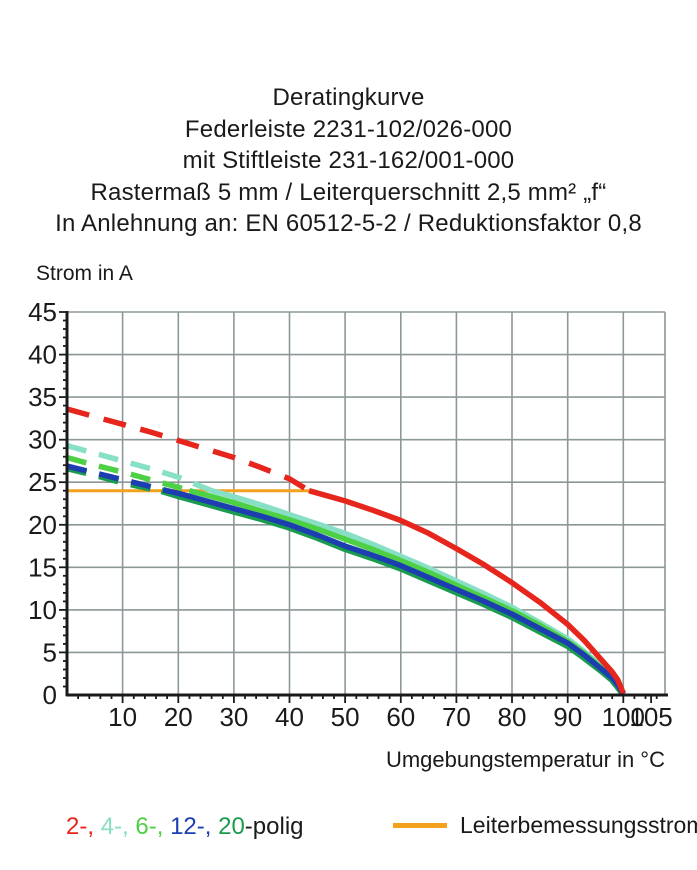 The height and width of the screenshot is (870, 697). I want to click on svg-text: 45, so click(42, 312).